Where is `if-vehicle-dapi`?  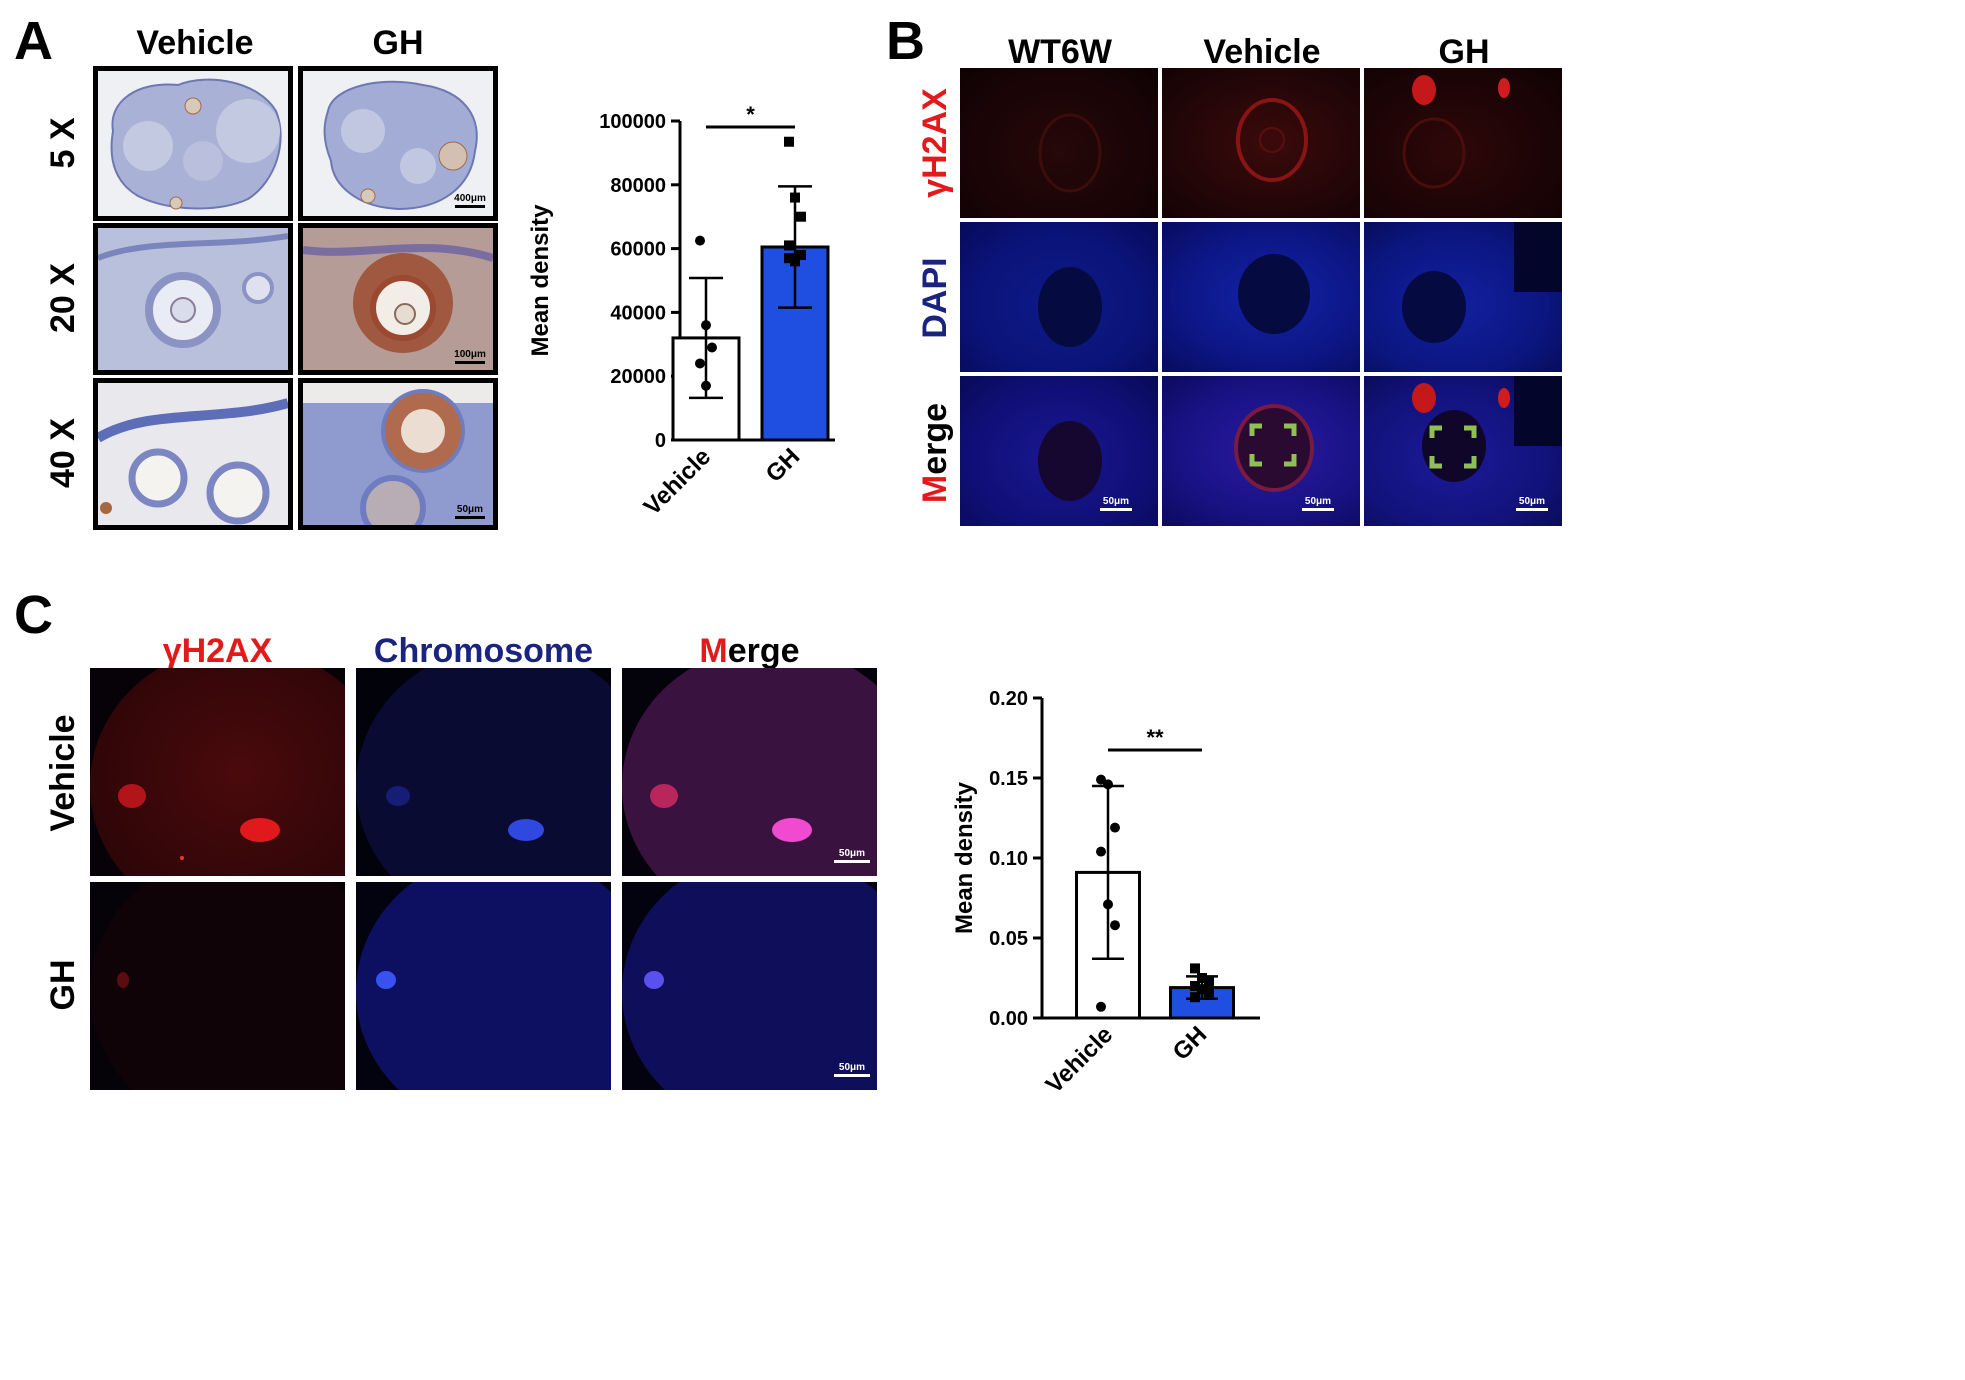
if-vehicle-dapi is located at coordinates (1261, 297).